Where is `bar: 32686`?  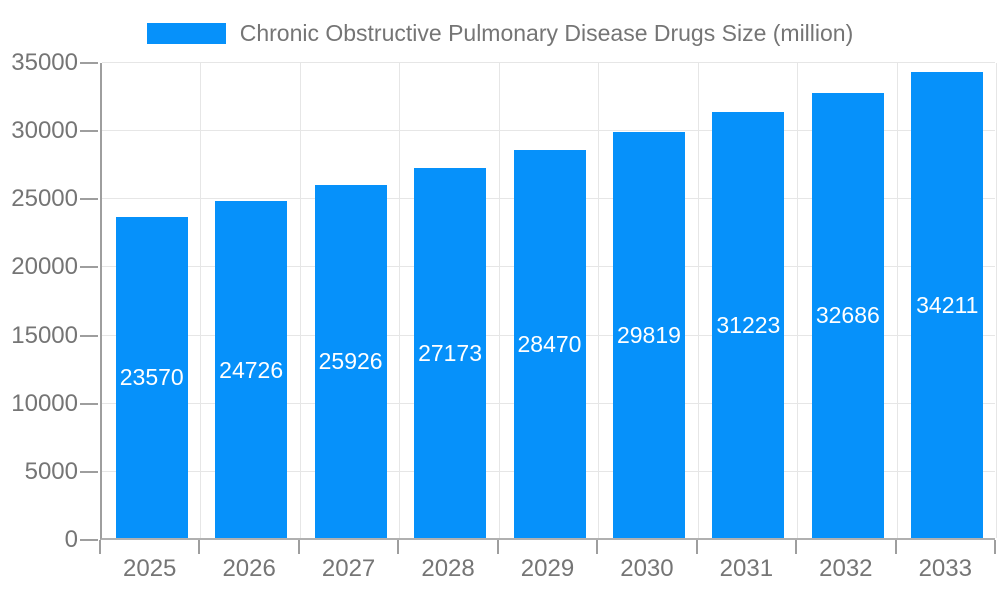
bar: 32686 is located at coordinates (847, 315).